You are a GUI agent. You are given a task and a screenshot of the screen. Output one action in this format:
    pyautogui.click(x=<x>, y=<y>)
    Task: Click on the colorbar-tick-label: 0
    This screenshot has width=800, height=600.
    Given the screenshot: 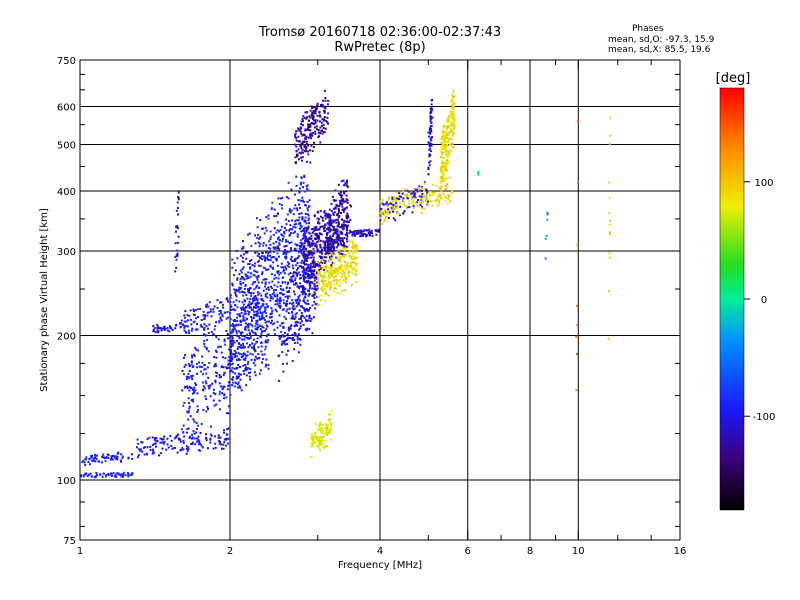 What is the action you would take?
    pyautogui.click(x=764, y=300)
    